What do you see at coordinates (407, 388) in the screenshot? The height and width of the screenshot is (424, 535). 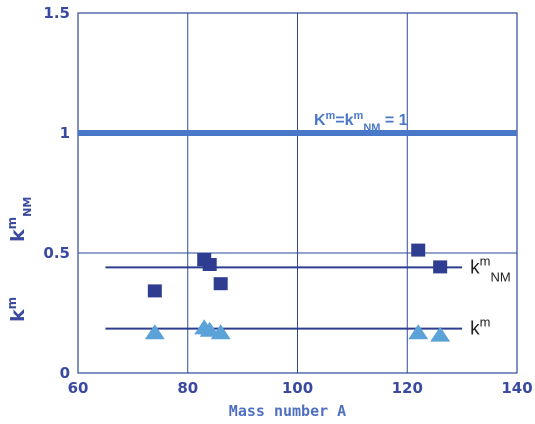 I see `x-tick-label: 120` at bounding box center [407, 388].